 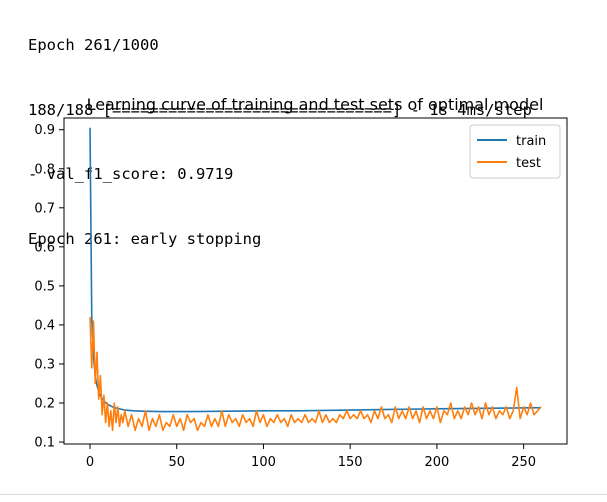 I want to click on x-tick-label: 50, so click(x=176, y=462).